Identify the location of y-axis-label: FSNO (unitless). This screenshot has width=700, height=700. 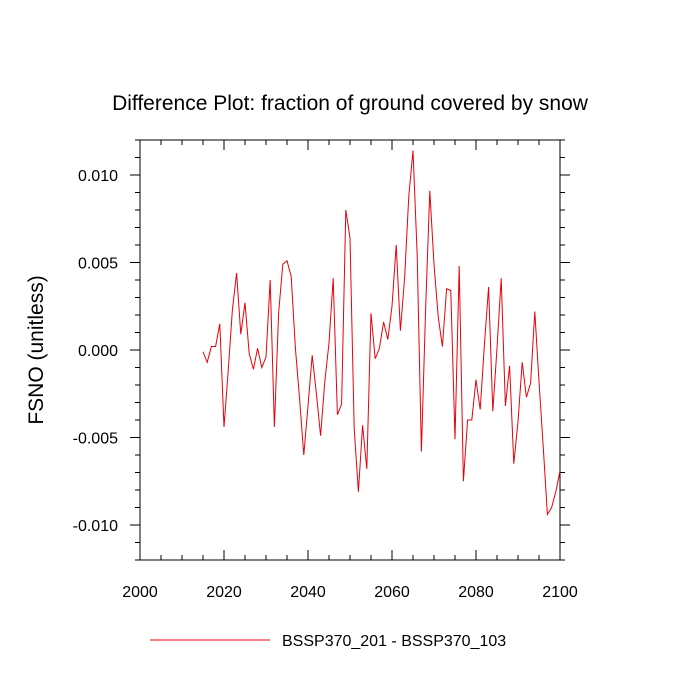
(36, 349).